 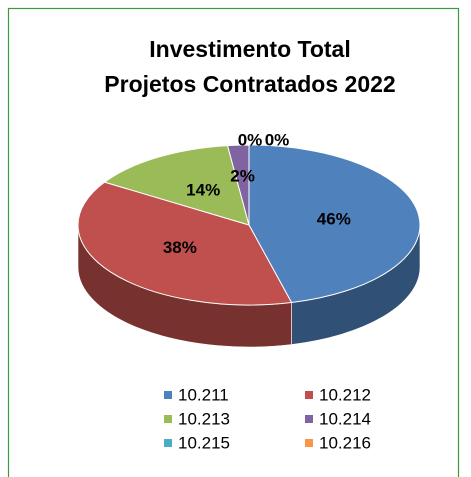 What do you see at coordinates (180, 247) in the screenshot?
I see `data-label: 38%` at bounding box center [180, 247].